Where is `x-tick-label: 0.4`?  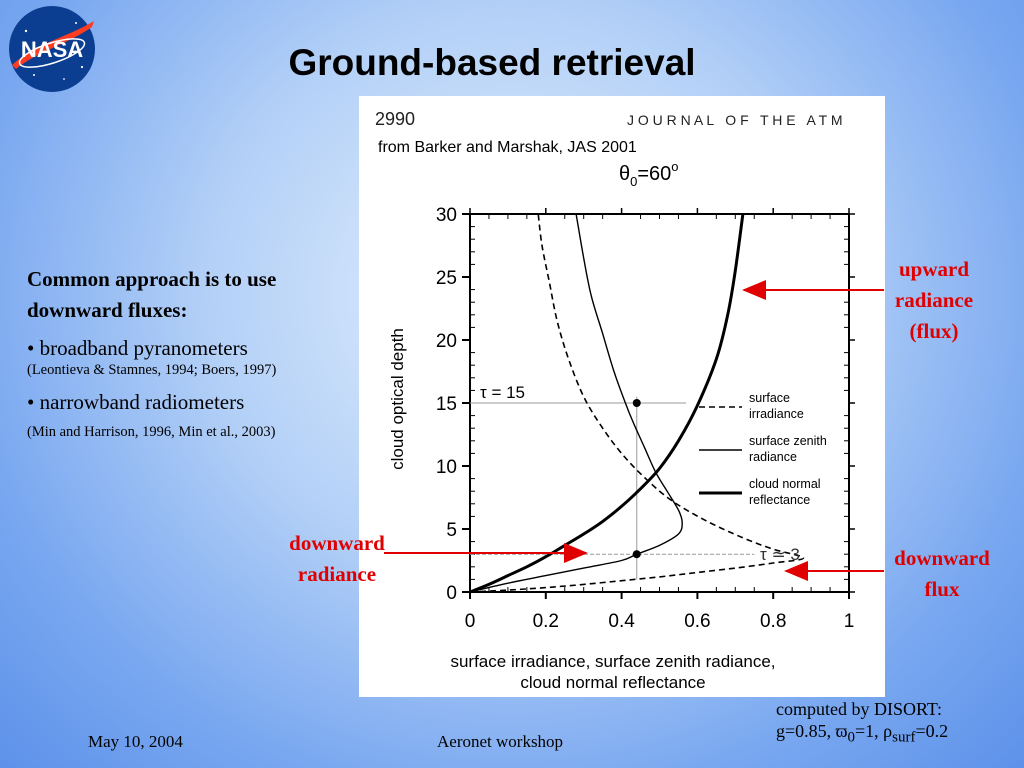 x-tick-label: 0.4 is located at coordinates (621, 621).